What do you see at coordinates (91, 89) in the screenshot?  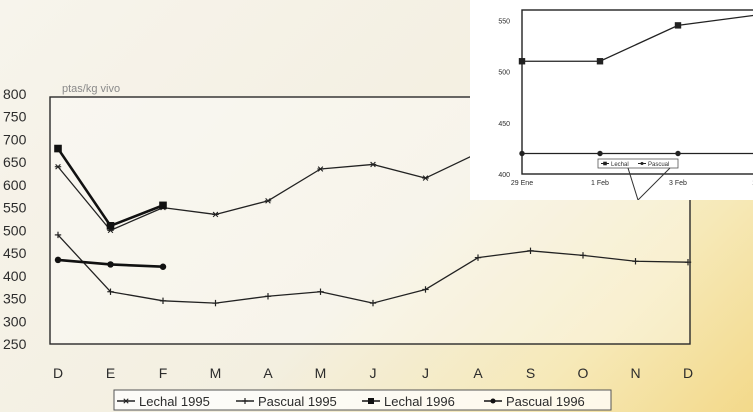 I see `y-axis-label: ptas/kg vivo` at bounding box center [91, 89].